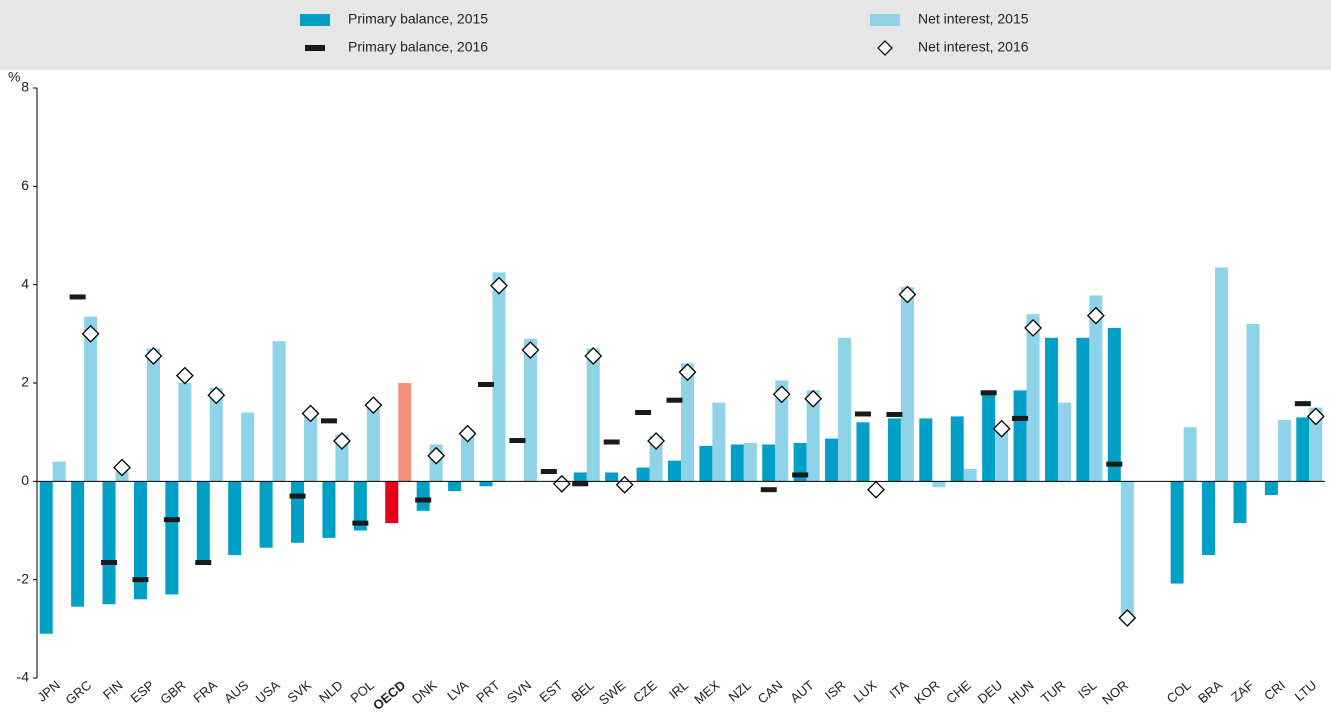 Image resolution: width=1331 pixels, height=720 pixels. I want to click on x-tick-label: CRI, so click(1274, 690).